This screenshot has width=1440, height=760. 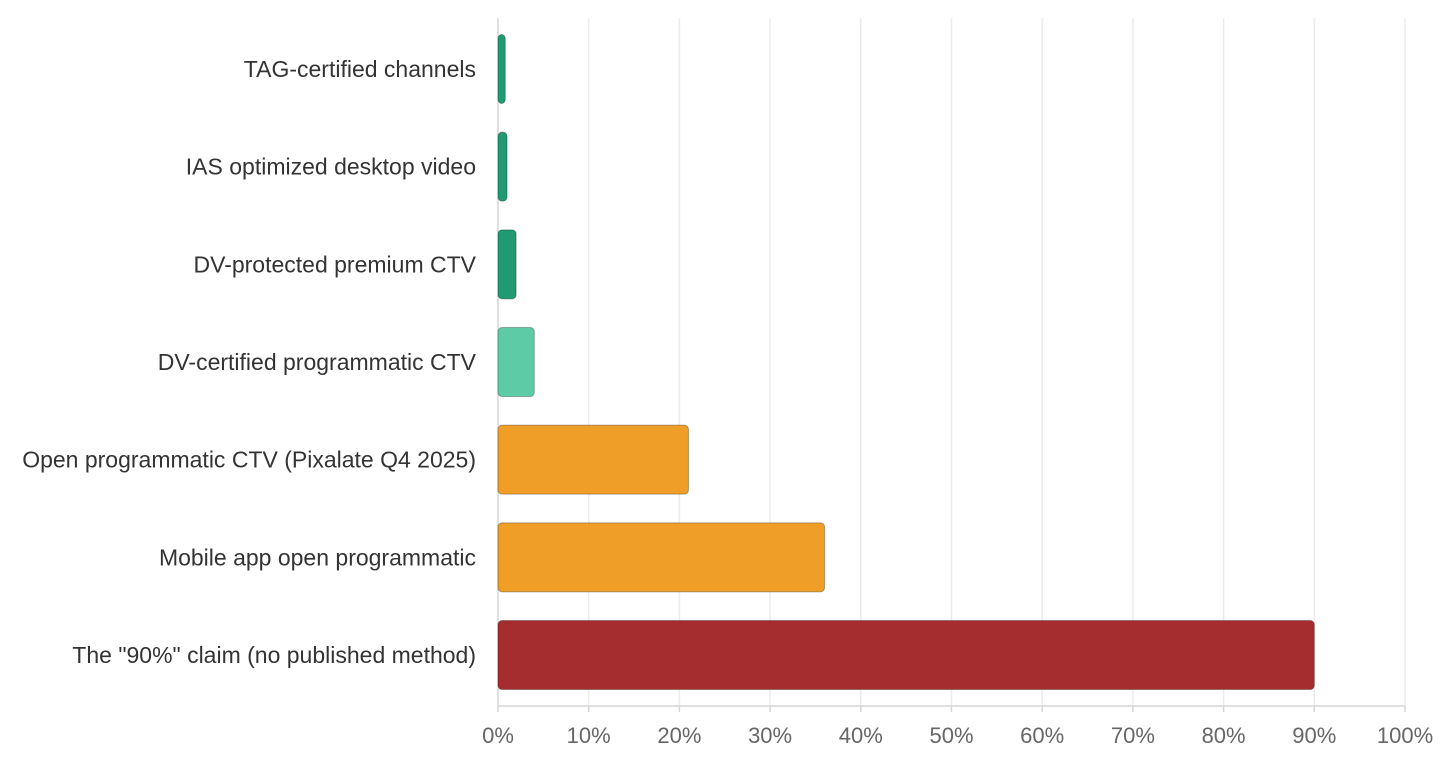 I want to click on category-label: The "90%" claim (no published method), so click(x=274, y=655).